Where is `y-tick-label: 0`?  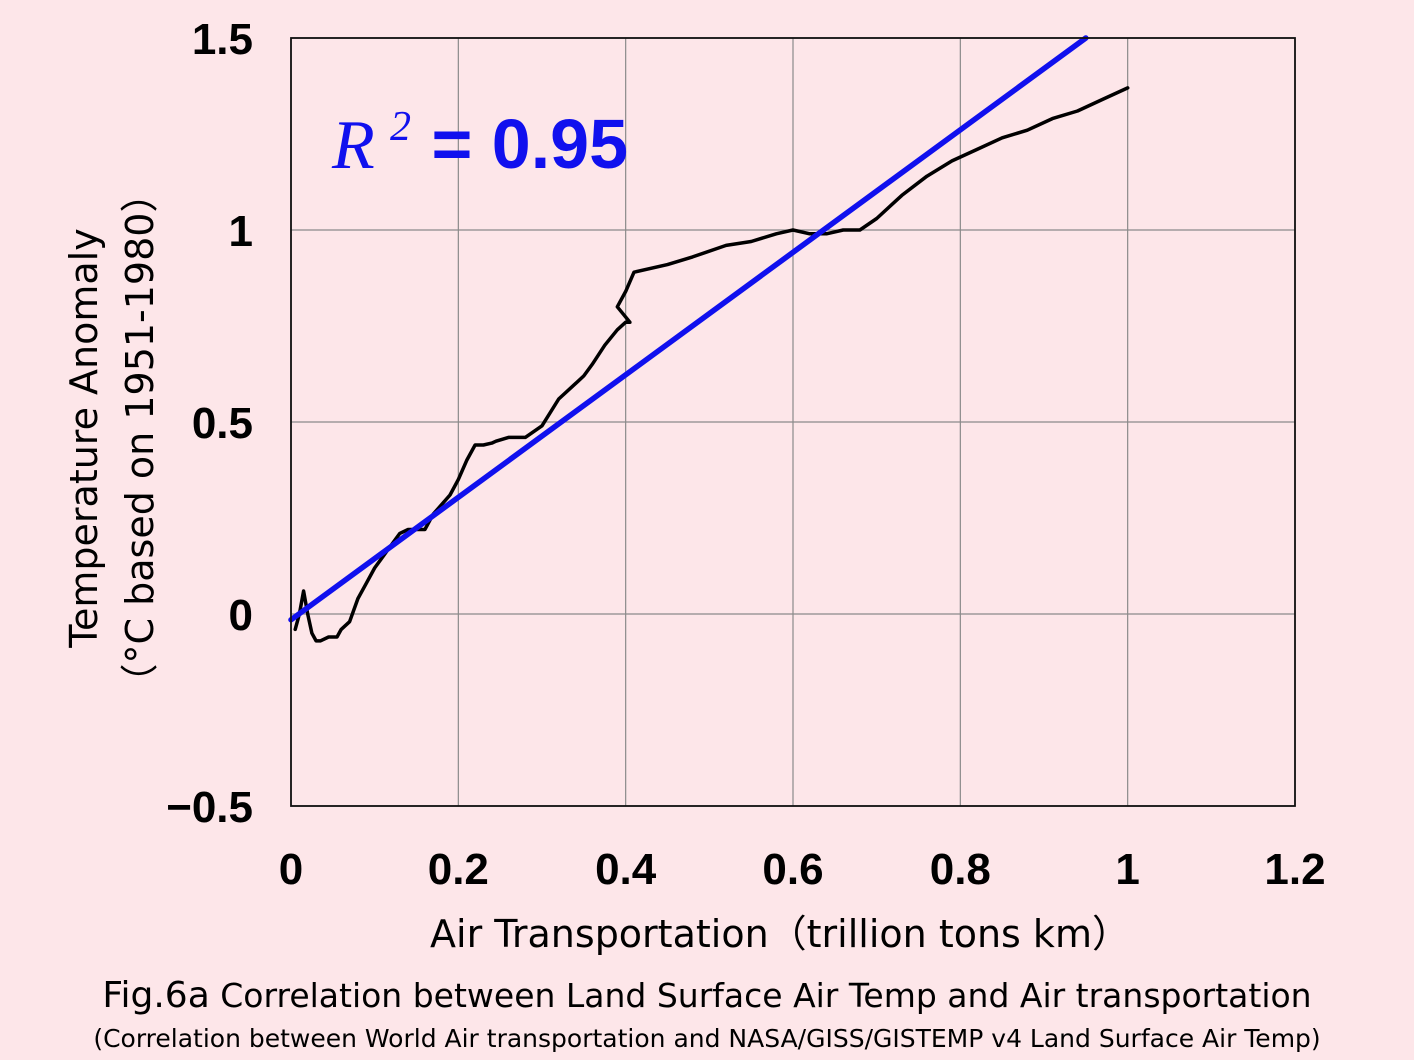
y-tick-label: 0 is located at coordinates (241, 615).